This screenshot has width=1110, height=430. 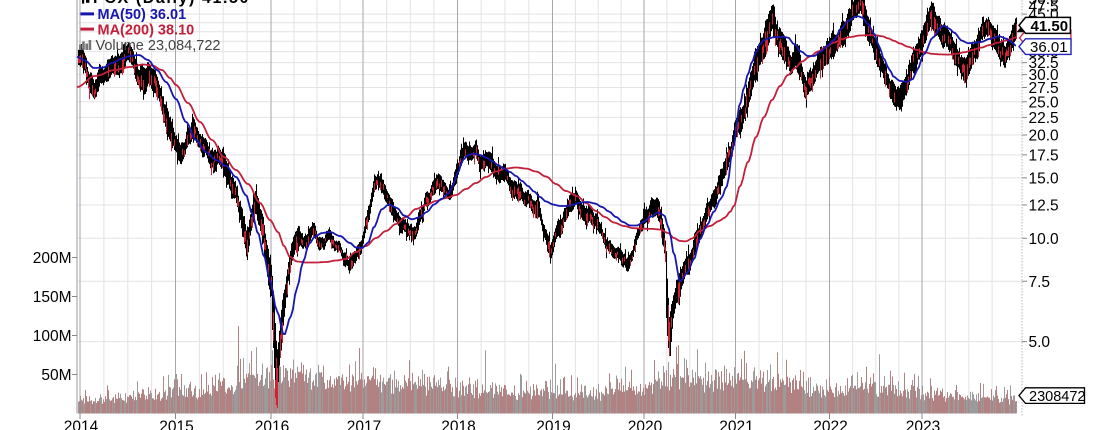 What do you see at coordinates (171, 3) in the screenshot?
I see `svg-text: FCX (Daily) 41.50` at bounding box center [171, 3].